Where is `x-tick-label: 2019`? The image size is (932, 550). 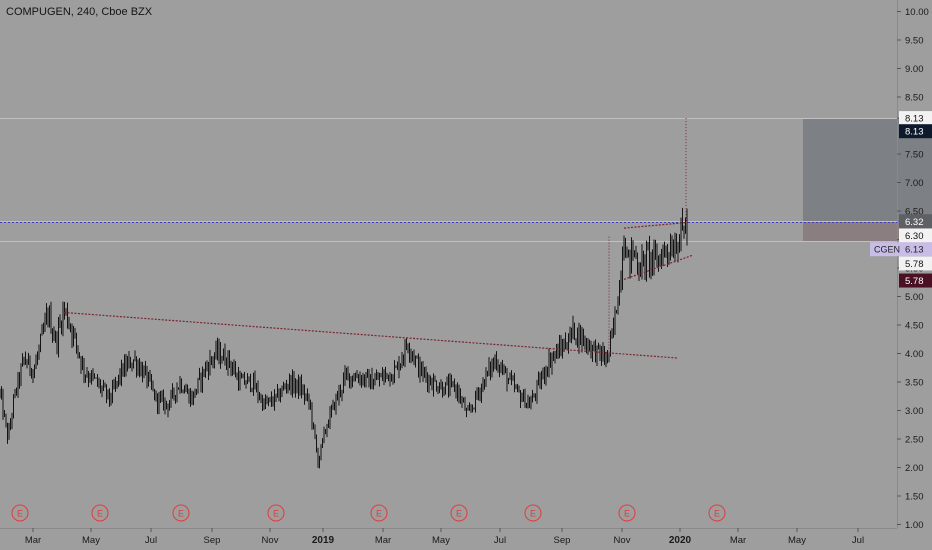
x-tick-label: 2019 is located at coordinates (323, 540).